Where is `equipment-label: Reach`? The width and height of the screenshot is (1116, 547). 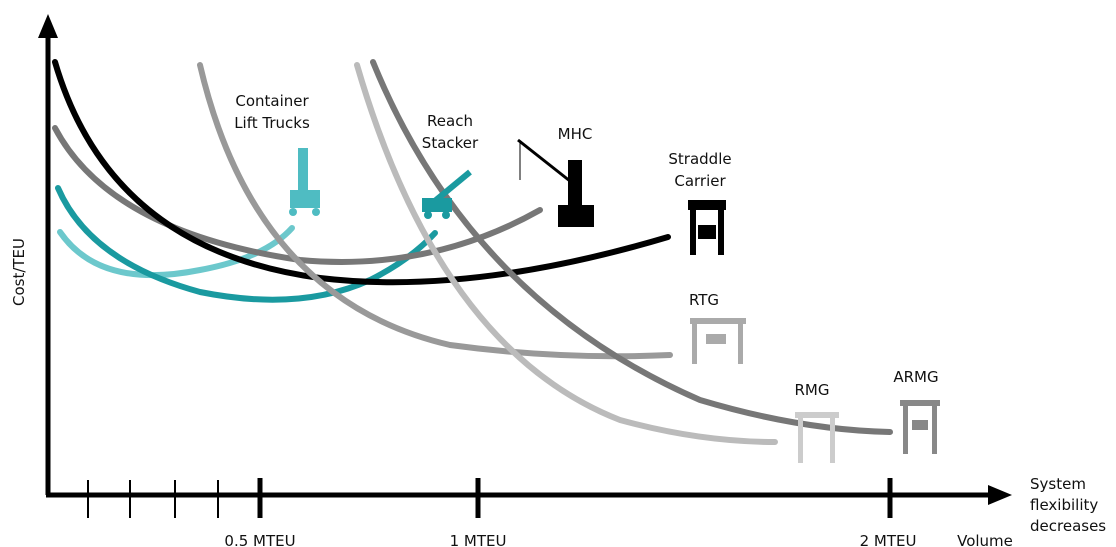 equipment-label: Reach is located at coordinates (450, 121).